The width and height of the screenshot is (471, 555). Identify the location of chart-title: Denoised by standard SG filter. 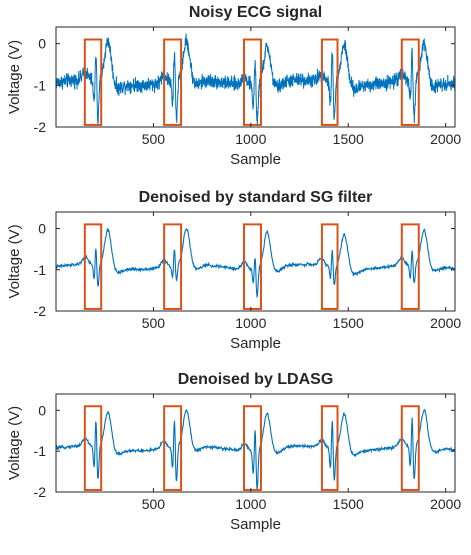
(256, 197).